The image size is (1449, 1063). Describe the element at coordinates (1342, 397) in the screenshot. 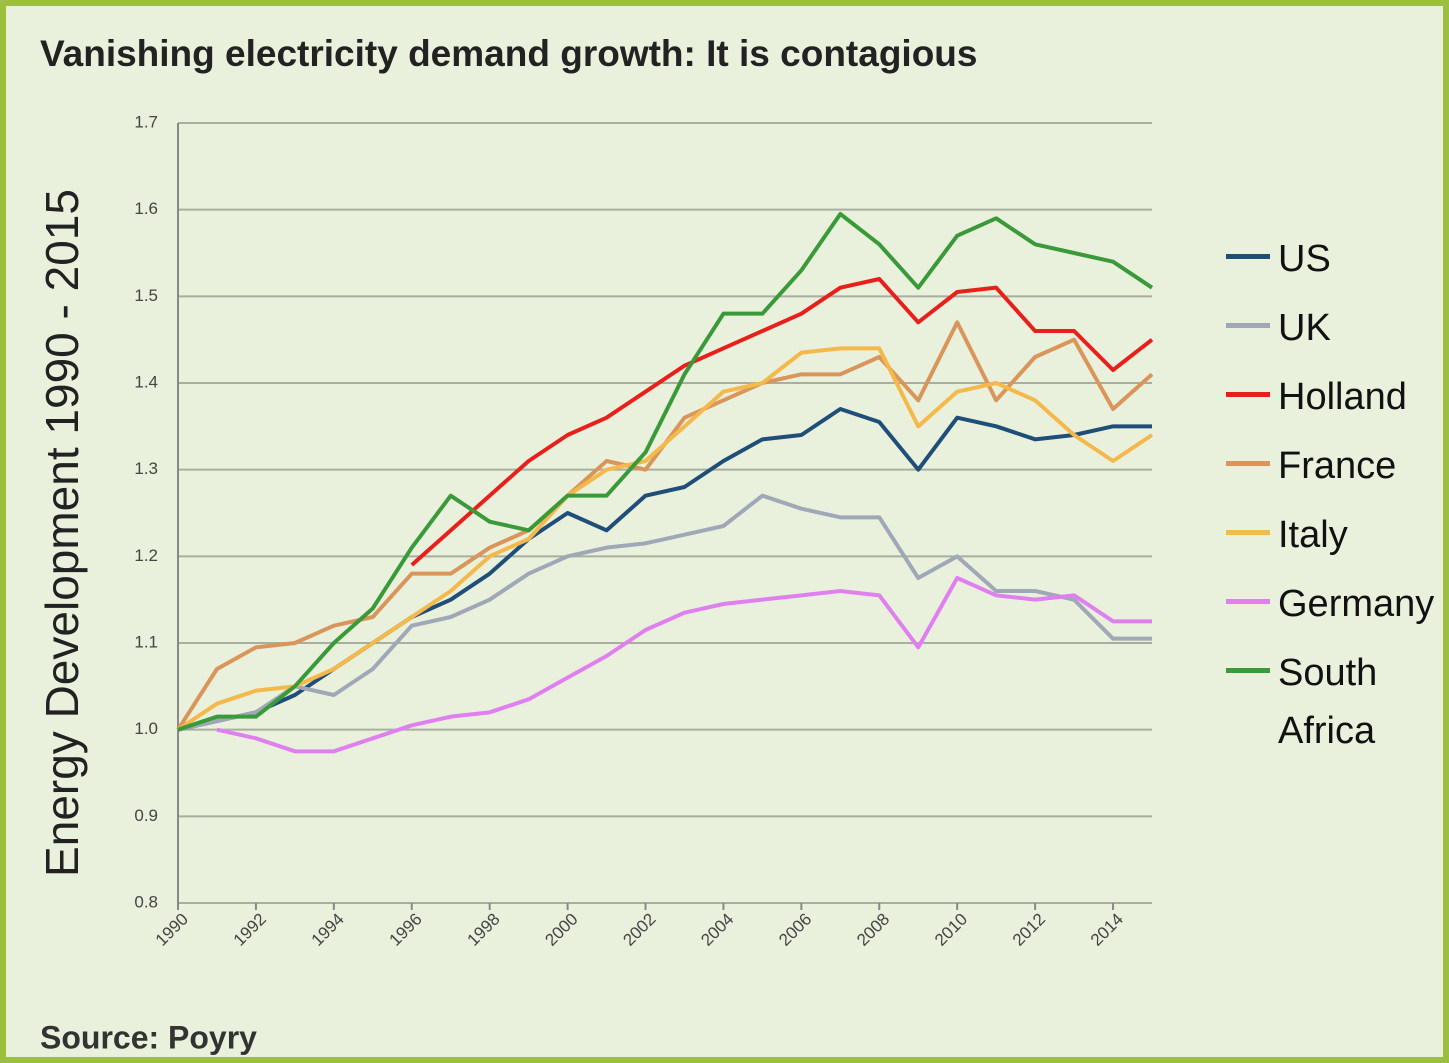

I see `legend-label: Holland` at that location.